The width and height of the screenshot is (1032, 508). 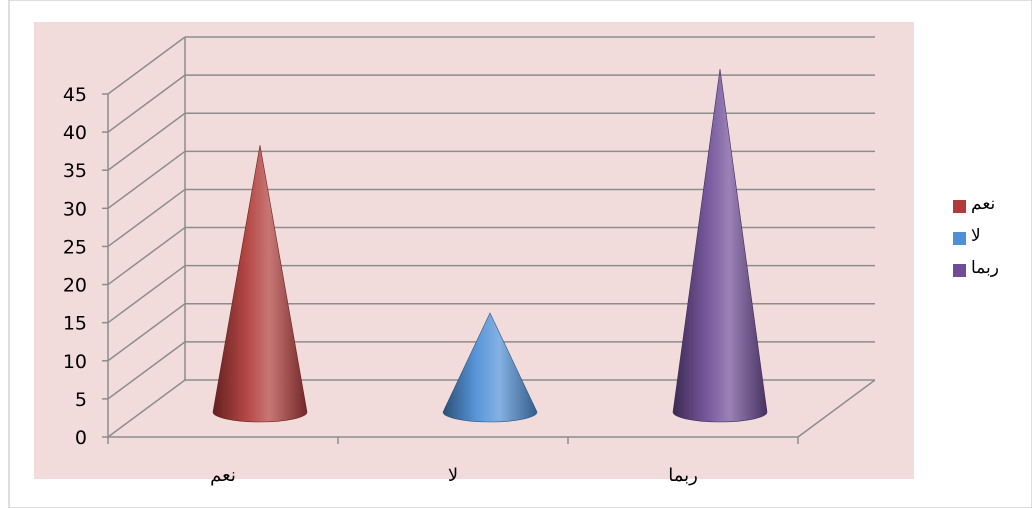 I want to click on y-tick-label: 45, so click(x=75, y=95).